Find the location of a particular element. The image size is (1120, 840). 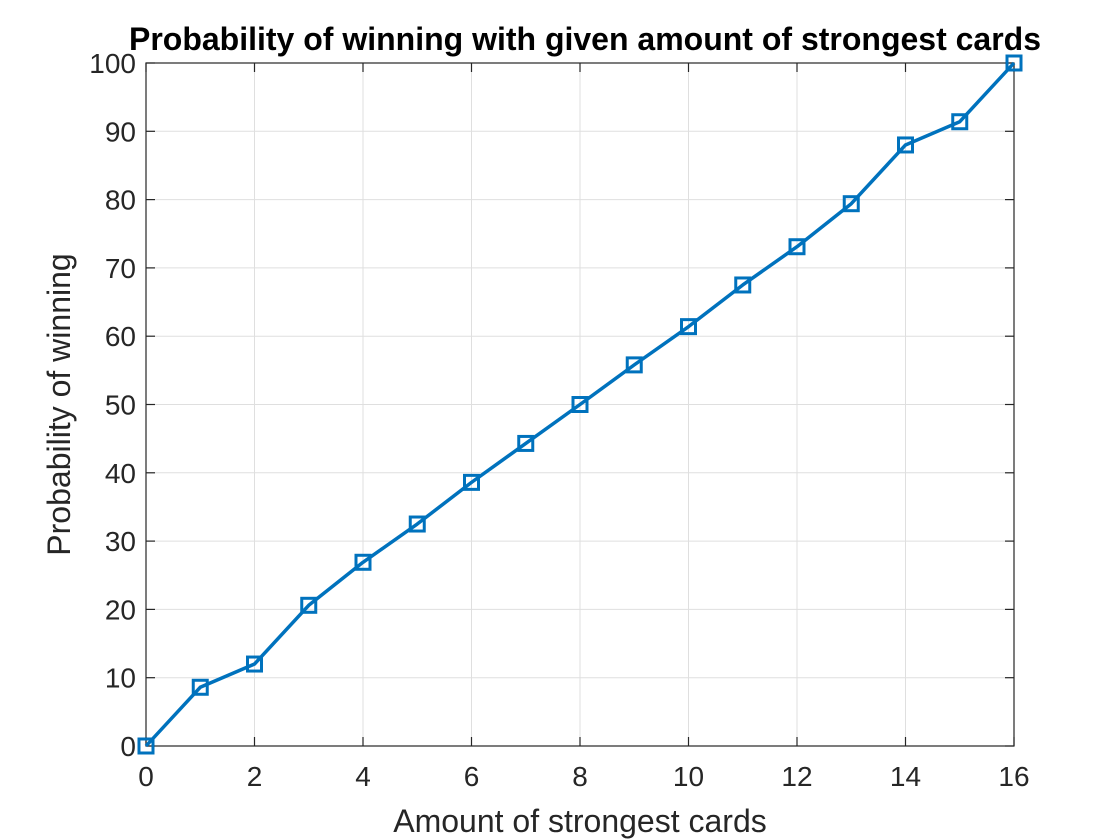

x-tick-label: 8 is located at coordinates (580, 776).